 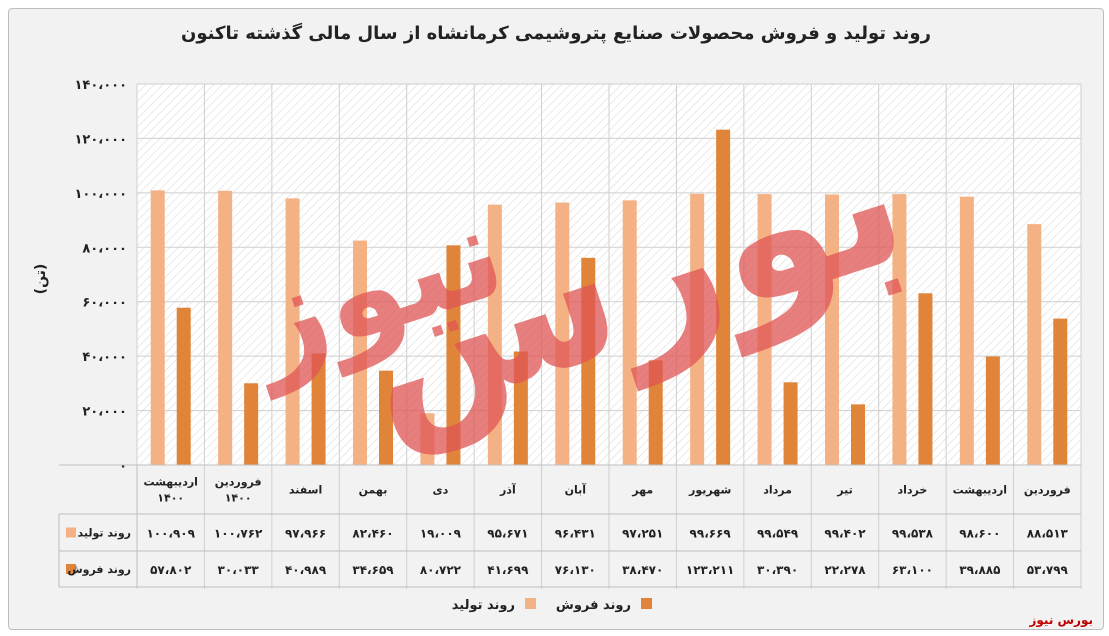 I want to click on table-value: ۹۹،۴۰۲, so click(x=845, y=534).